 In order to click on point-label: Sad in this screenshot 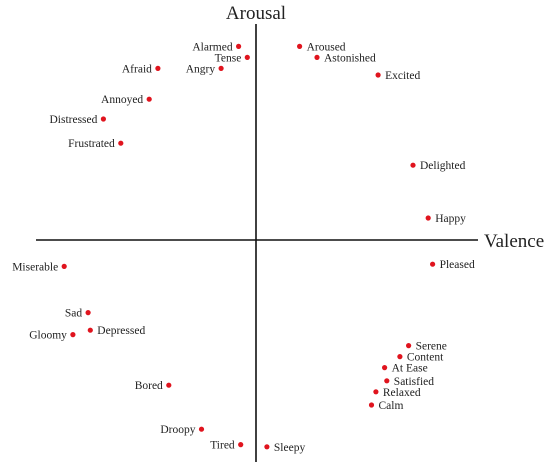, I will do `click(74, 314)`.